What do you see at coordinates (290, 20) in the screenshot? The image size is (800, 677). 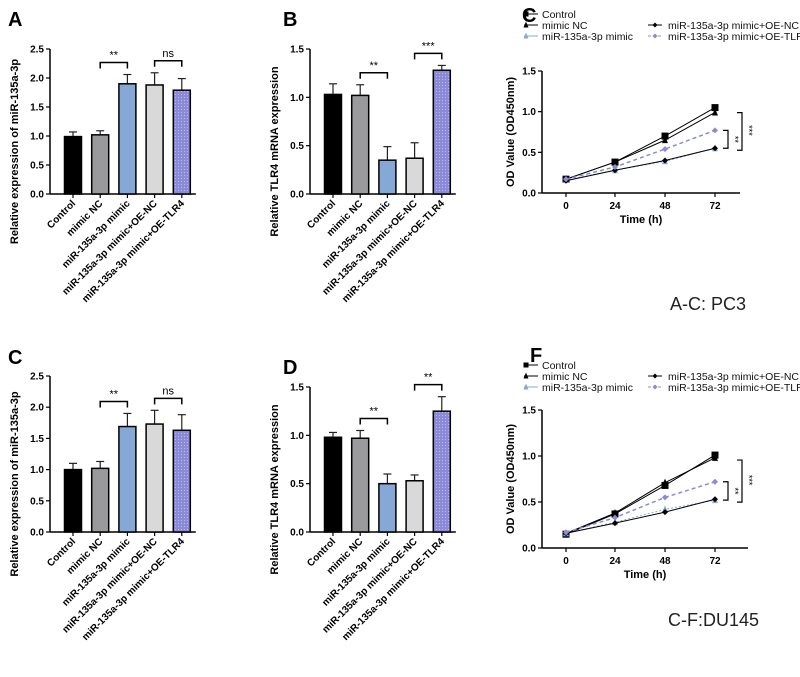 I see `panel-label: B` at bounding box center [290, 20].